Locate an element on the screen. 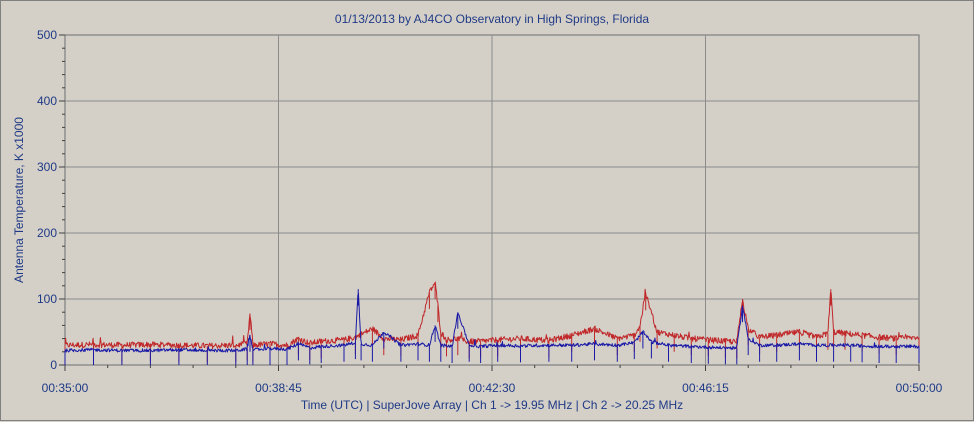 The width and height of the screenshot is (974, 422). y-tick-label: 100 is located at coordinates (47, 299).